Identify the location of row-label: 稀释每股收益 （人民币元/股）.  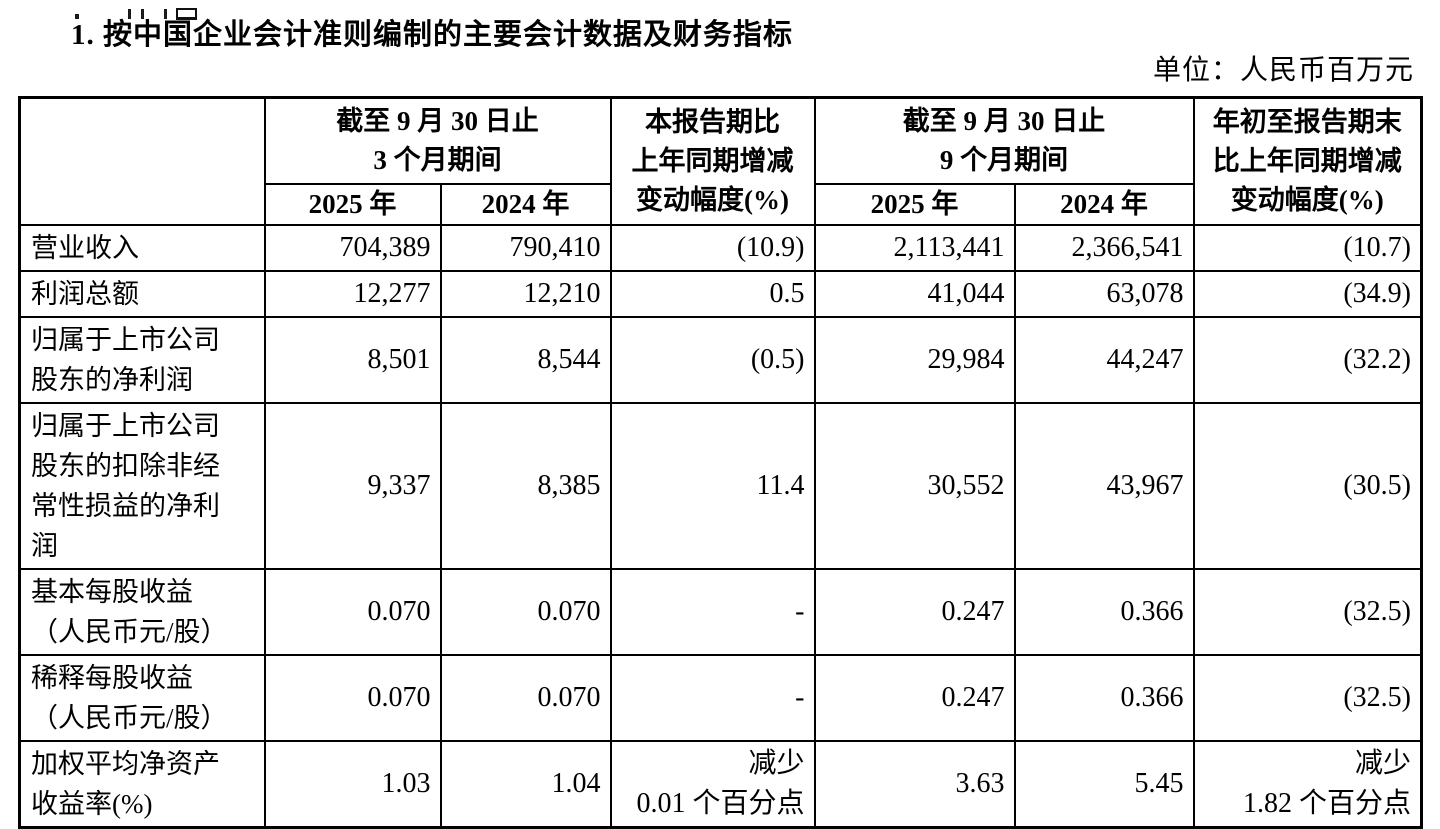
(142, 697).